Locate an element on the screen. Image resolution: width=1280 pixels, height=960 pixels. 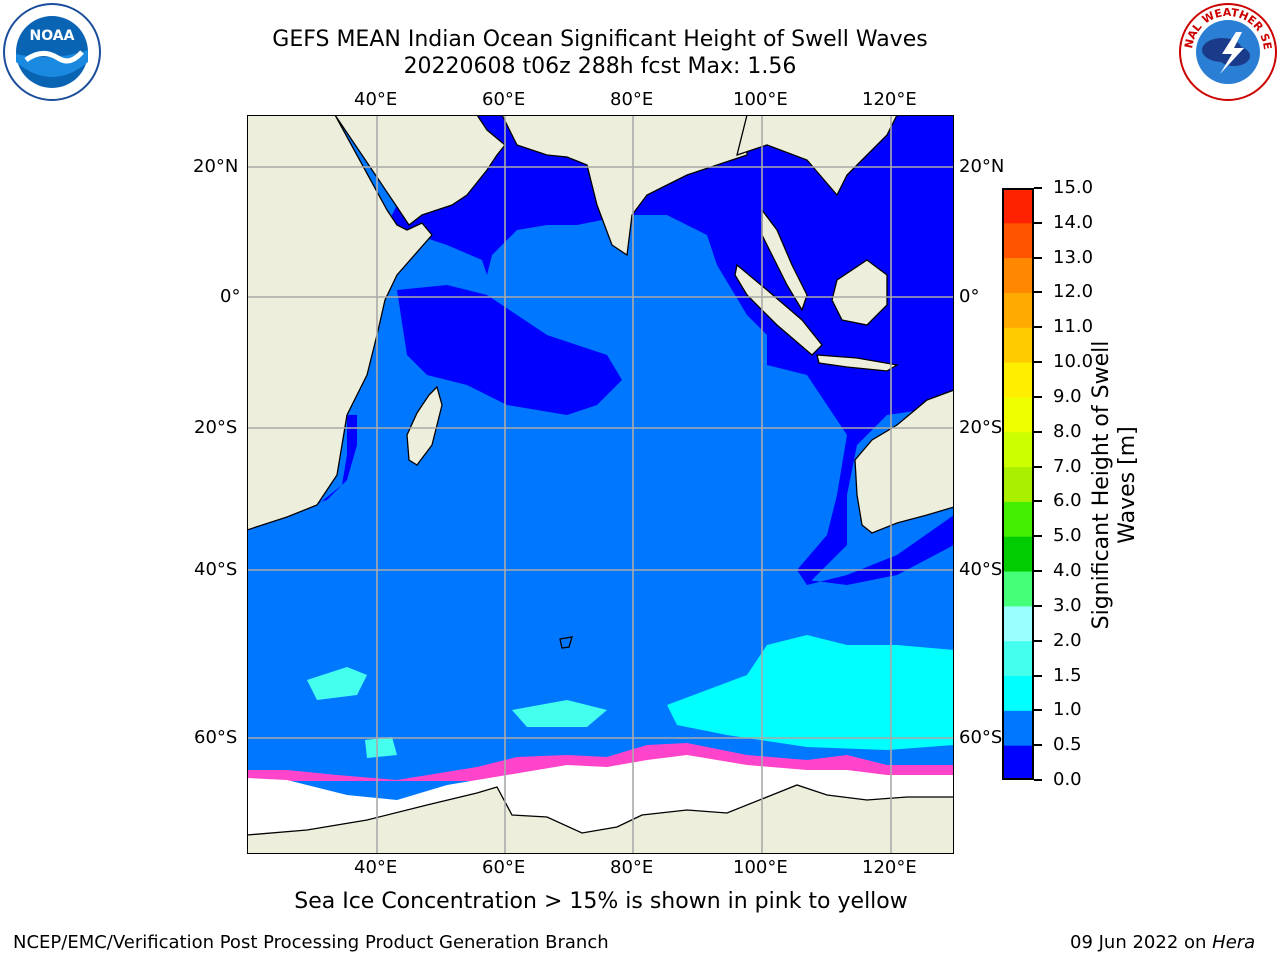
colorbar-tick-label: 4.0 is located at coordinates (1067, 571).